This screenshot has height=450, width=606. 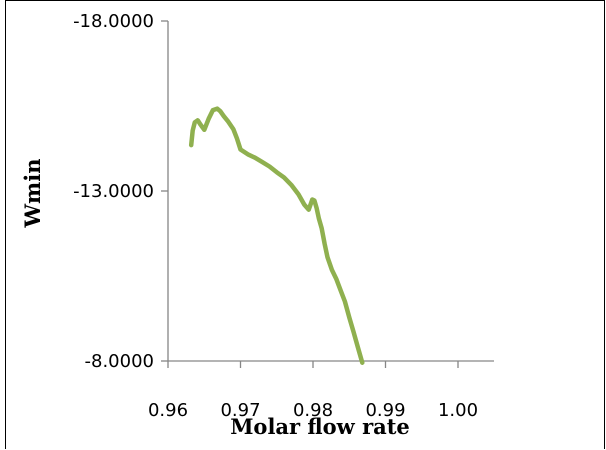 I want to click on x-tick-label: 0.99, so click(x=385, y=410).